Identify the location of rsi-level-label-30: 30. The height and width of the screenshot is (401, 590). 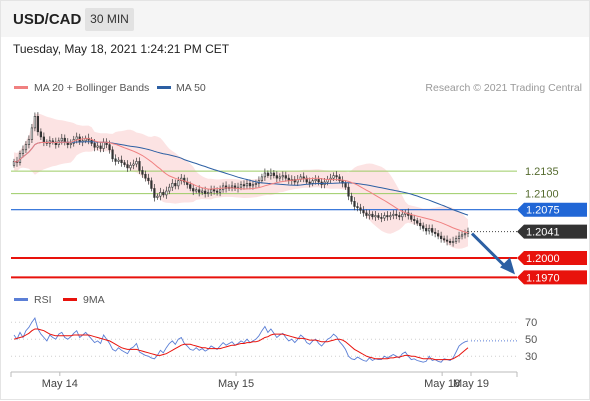
(531, 357).